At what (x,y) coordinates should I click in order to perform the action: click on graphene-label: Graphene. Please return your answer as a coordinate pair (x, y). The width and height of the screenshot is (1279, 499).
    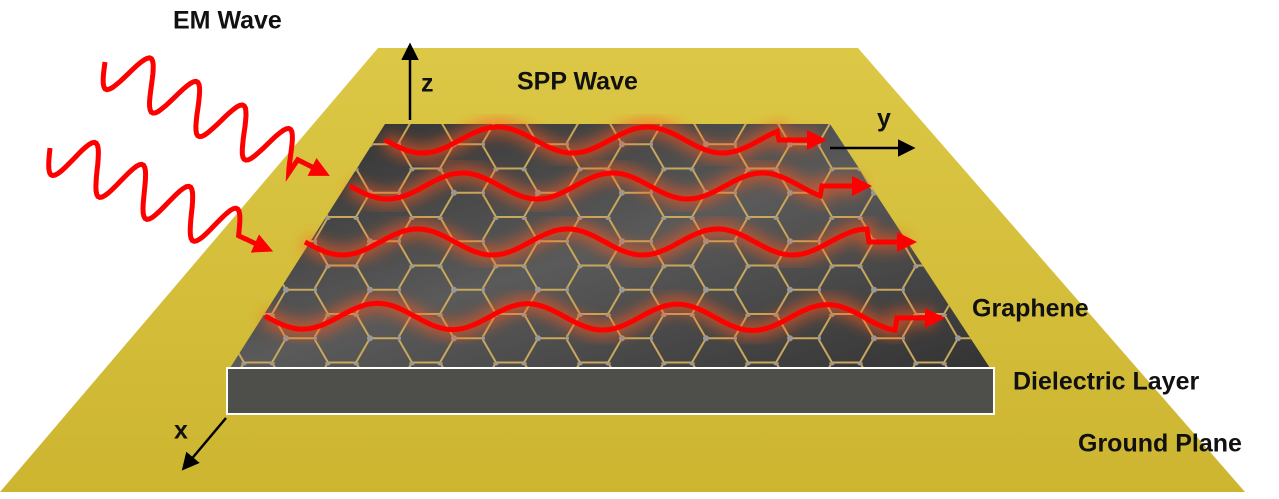
    Looking at the image, I should click on (1030, 309).